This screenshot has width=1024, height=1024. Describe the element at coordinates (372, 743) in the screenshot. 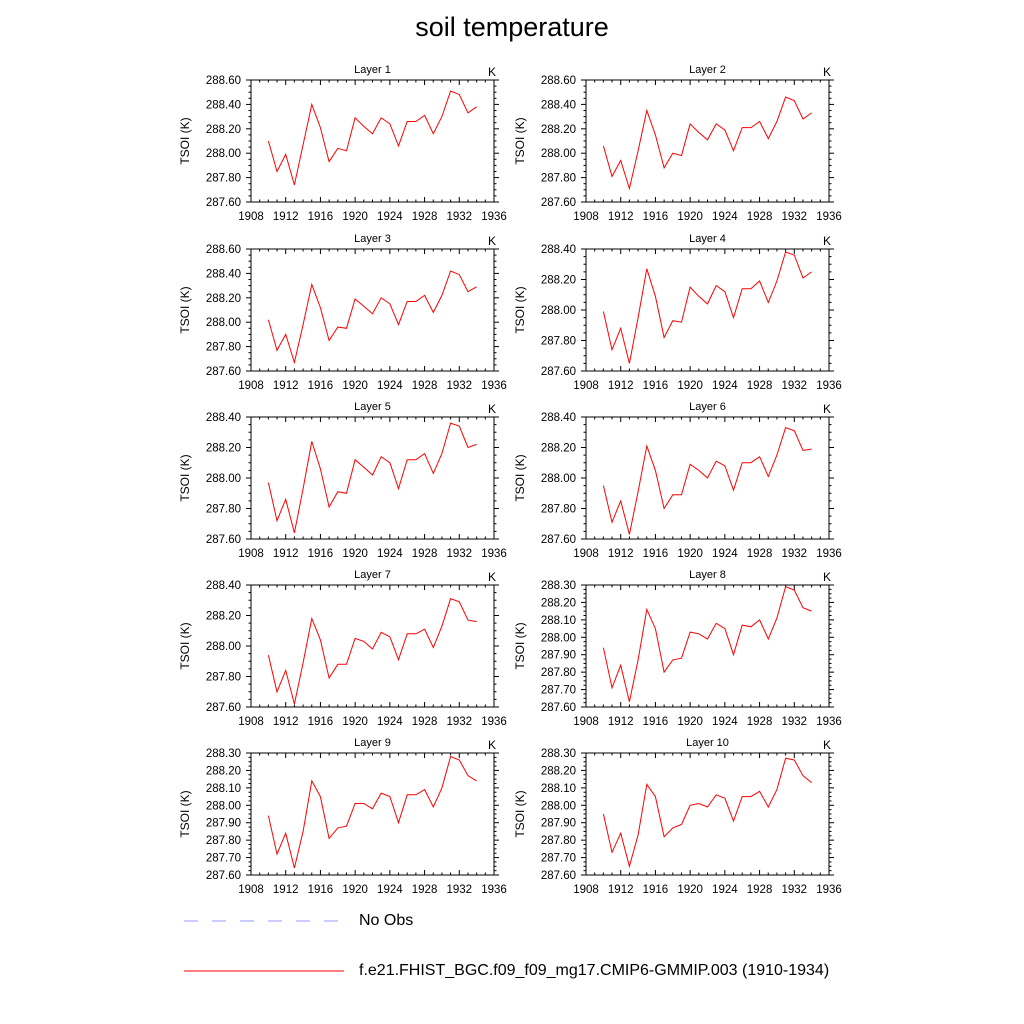

I see `panel-title: Layer 9` at that location.